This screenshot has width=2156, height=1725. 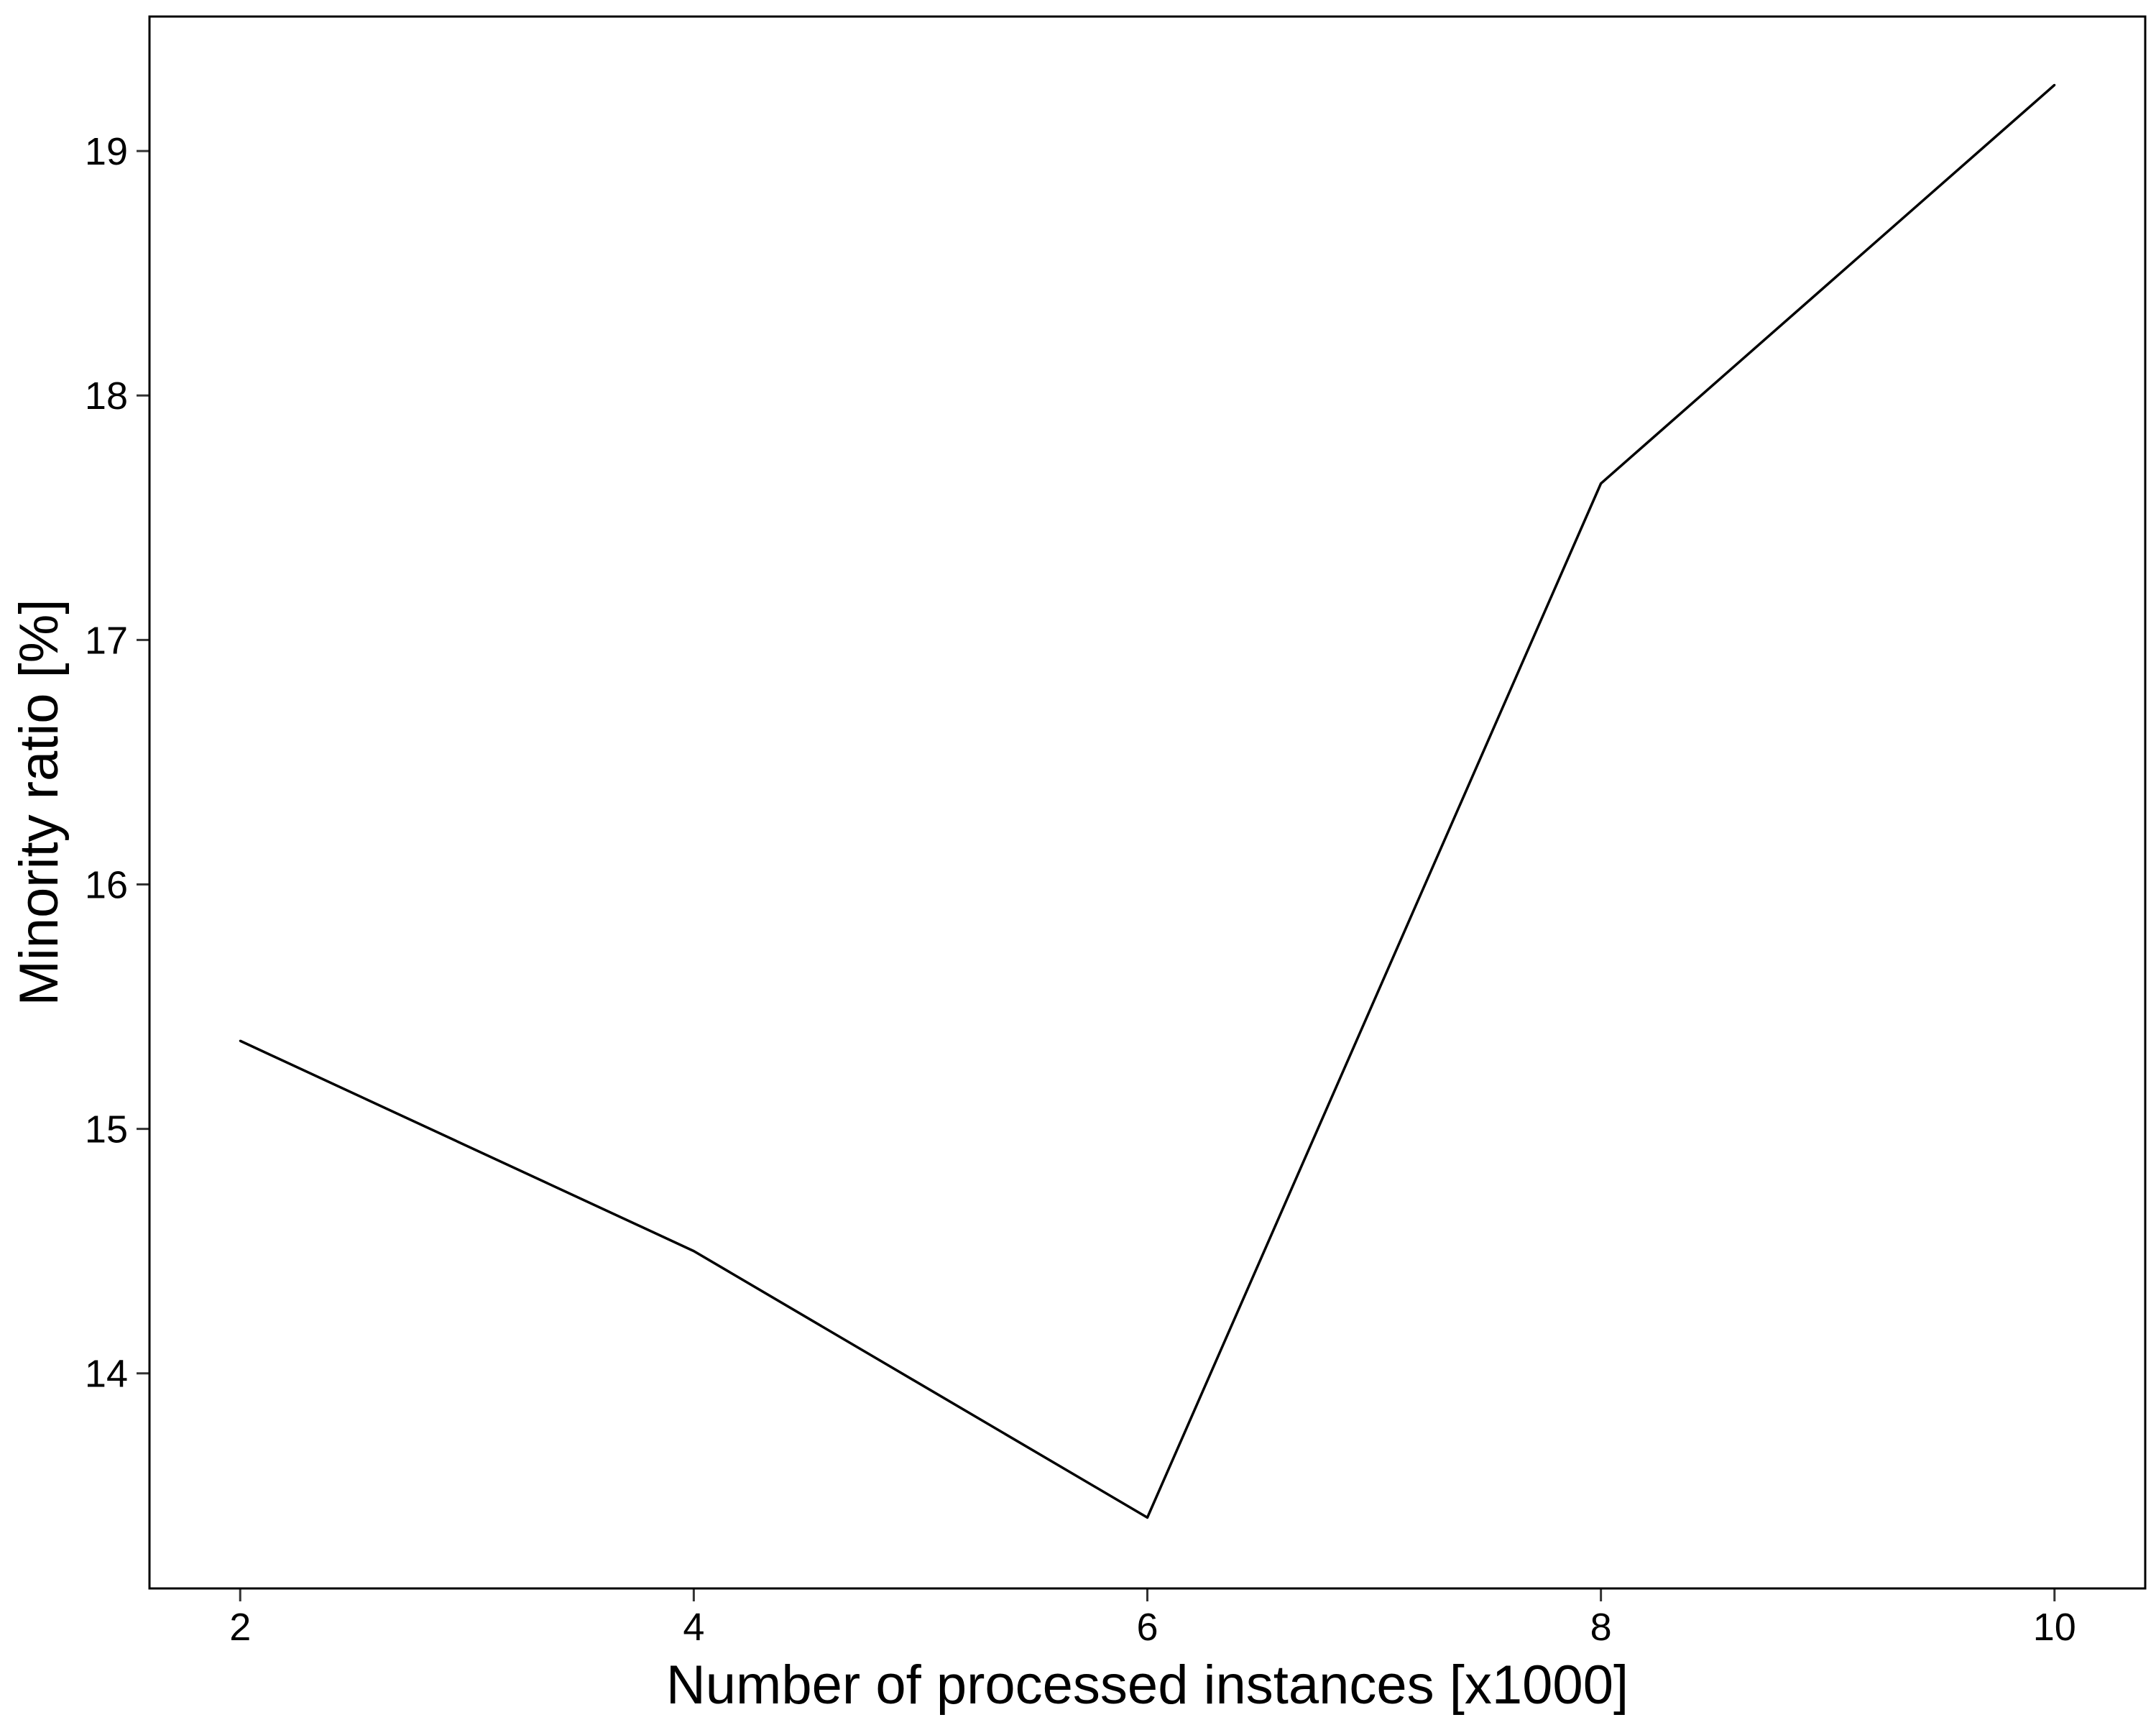 What do you see at coordinates (106, 396) in the screenshot?
I see `y-tick-label: 18` at bounding box center [106, 396].